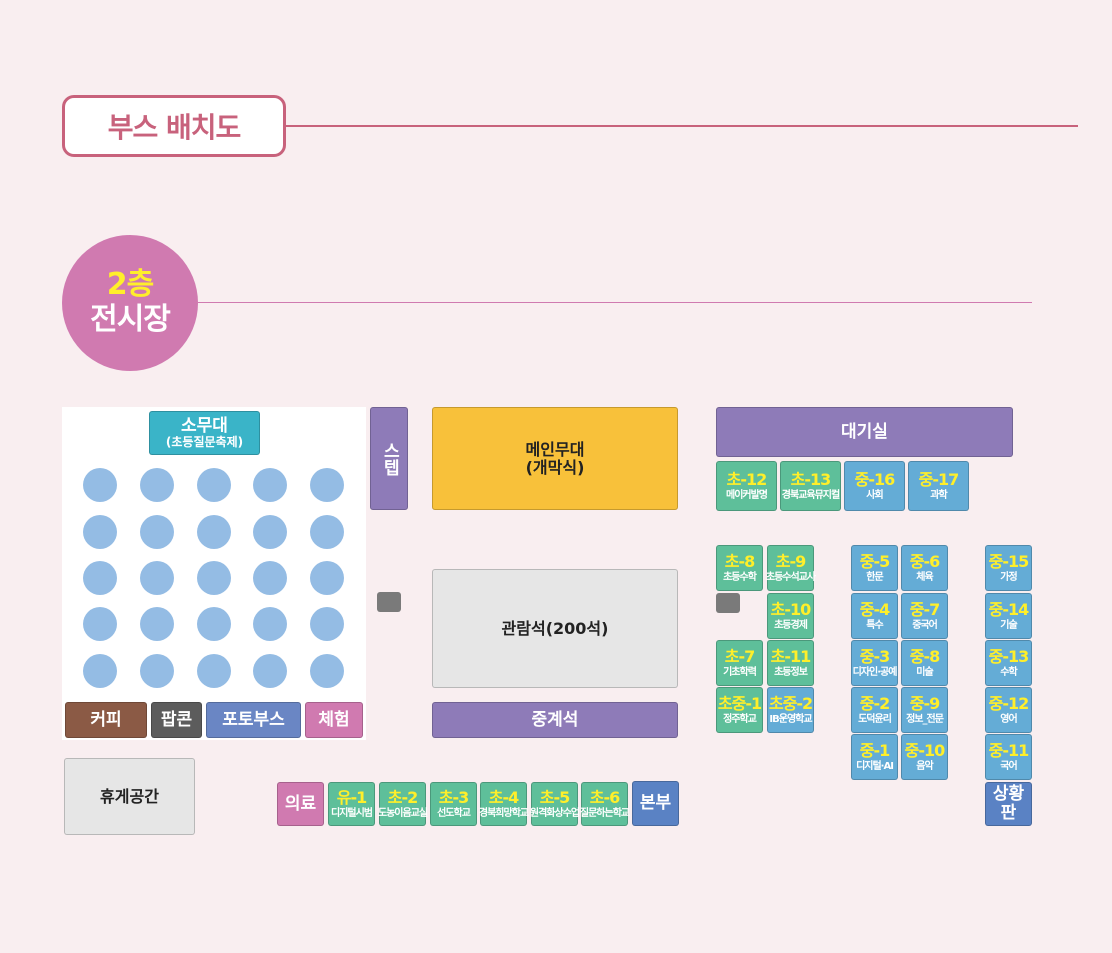 The width and height of the screenshot is (1112, 953). I want to click on booth-code: 중-1, so click(874, 750).